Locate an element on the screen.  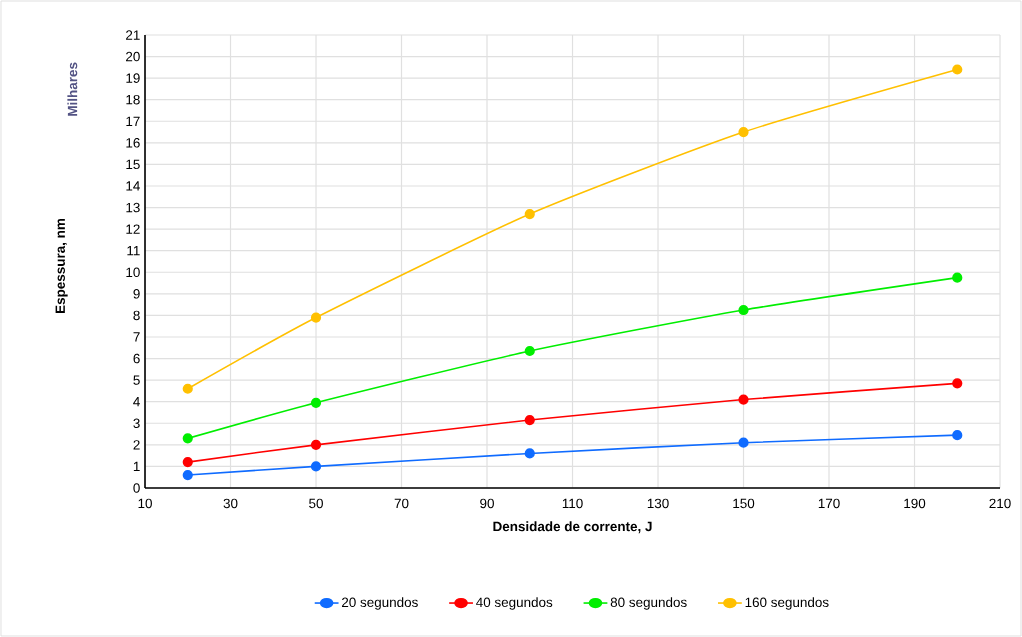
legend-label: 20 segundos is located at coordinates (380, 603).